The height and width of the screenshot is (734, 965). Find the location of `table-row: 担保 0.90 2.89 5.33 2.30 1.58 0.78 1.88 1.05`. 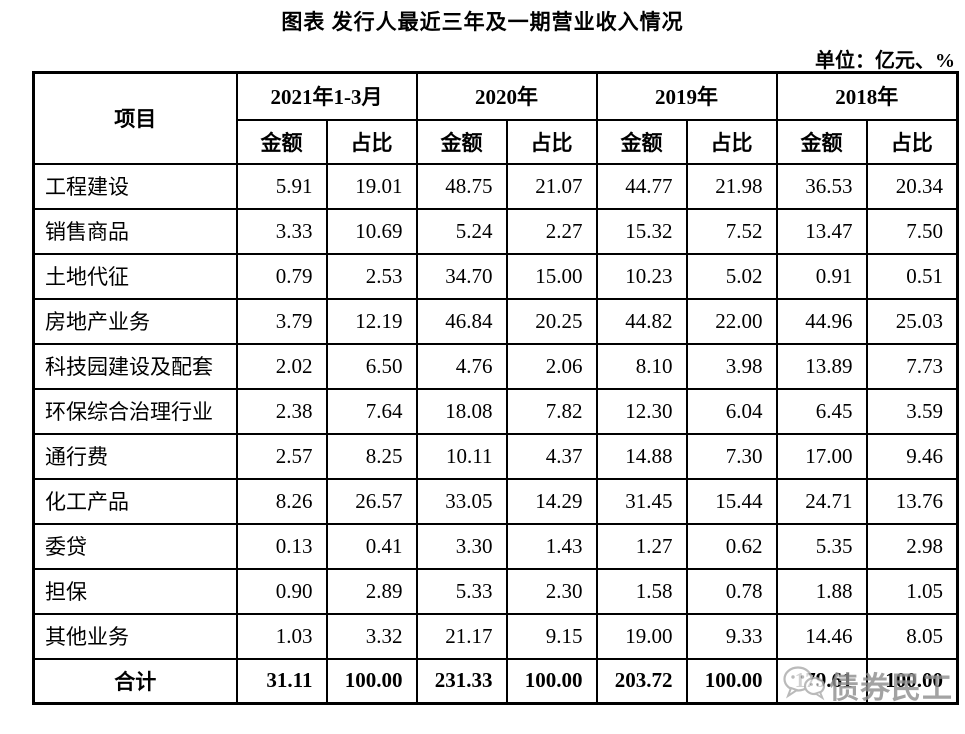

table-row: 担保 0.90 2.89 5.33 2.30 1.58 0.78 1.88 1.05 is located at coordinates (495, 591).